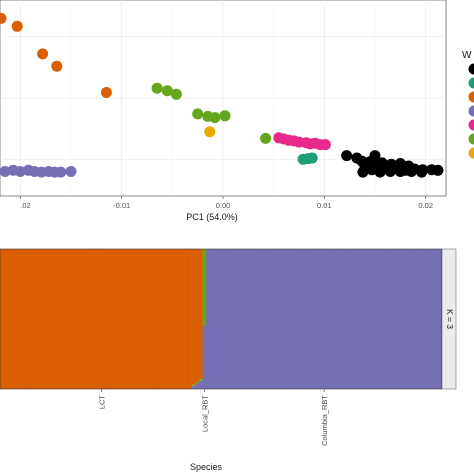  I want to click on legend-key, so click(471, 153).